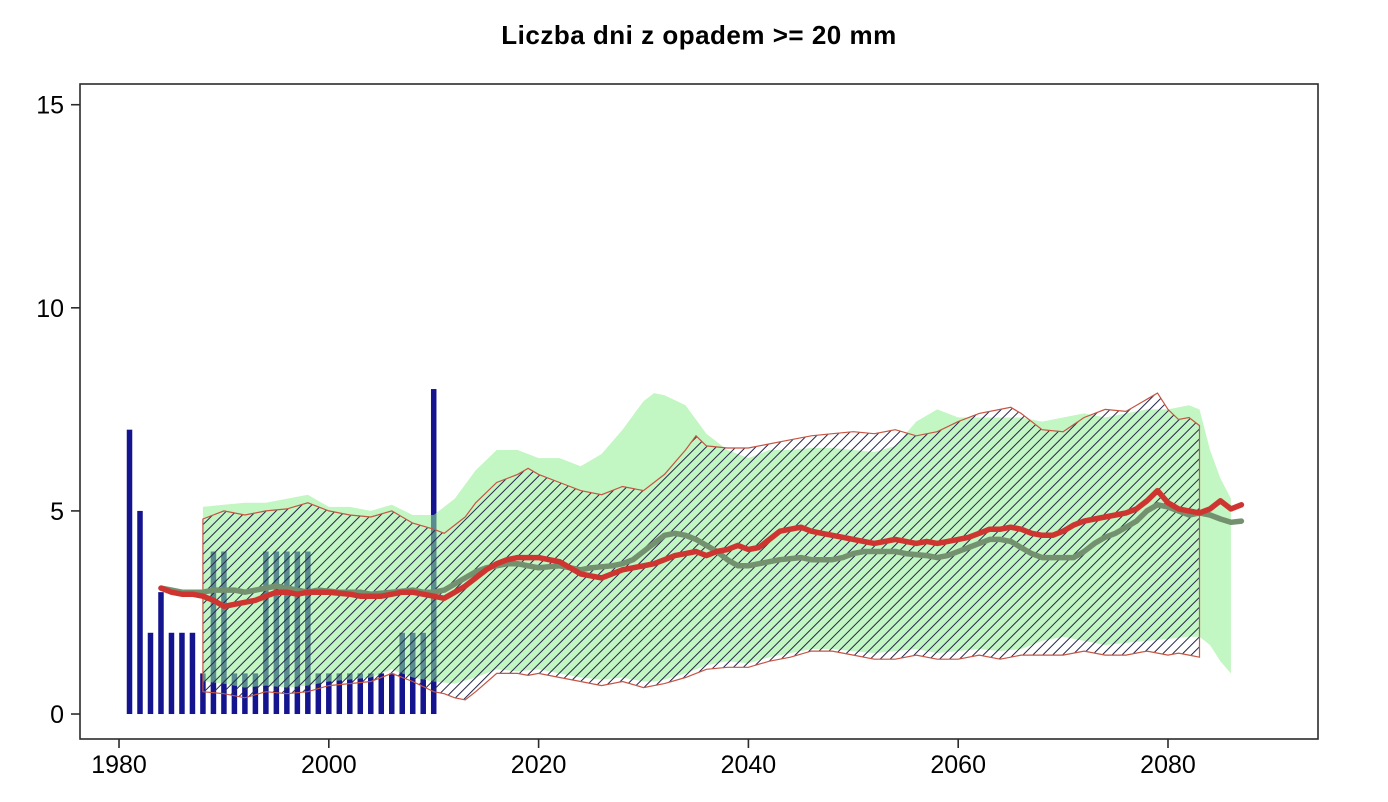  Describe the element at coordinates (699, 35) in the screenshot. I see `chart-title: Liczba dni z opadem >= 20 mm` at that location.